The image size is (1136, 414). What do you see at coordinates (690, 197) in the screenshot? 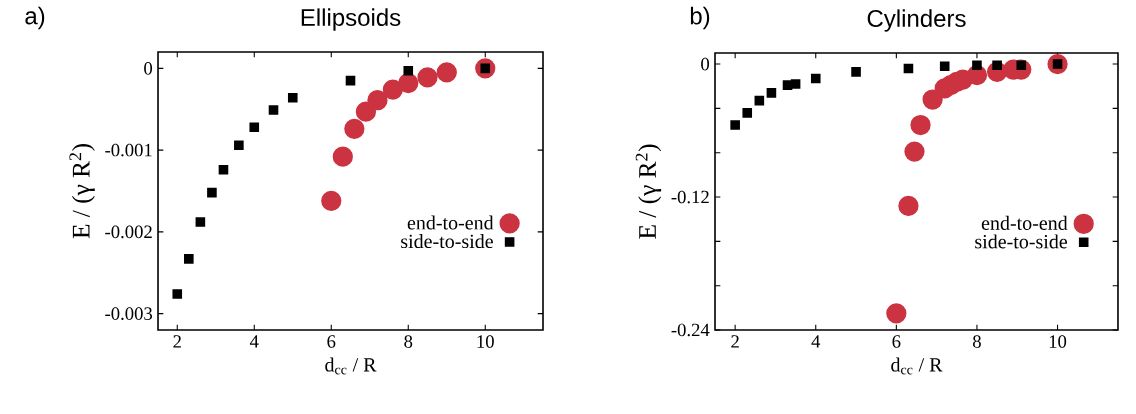
I see `y-tick-label: -0.12` at bounding box center [690, 197].